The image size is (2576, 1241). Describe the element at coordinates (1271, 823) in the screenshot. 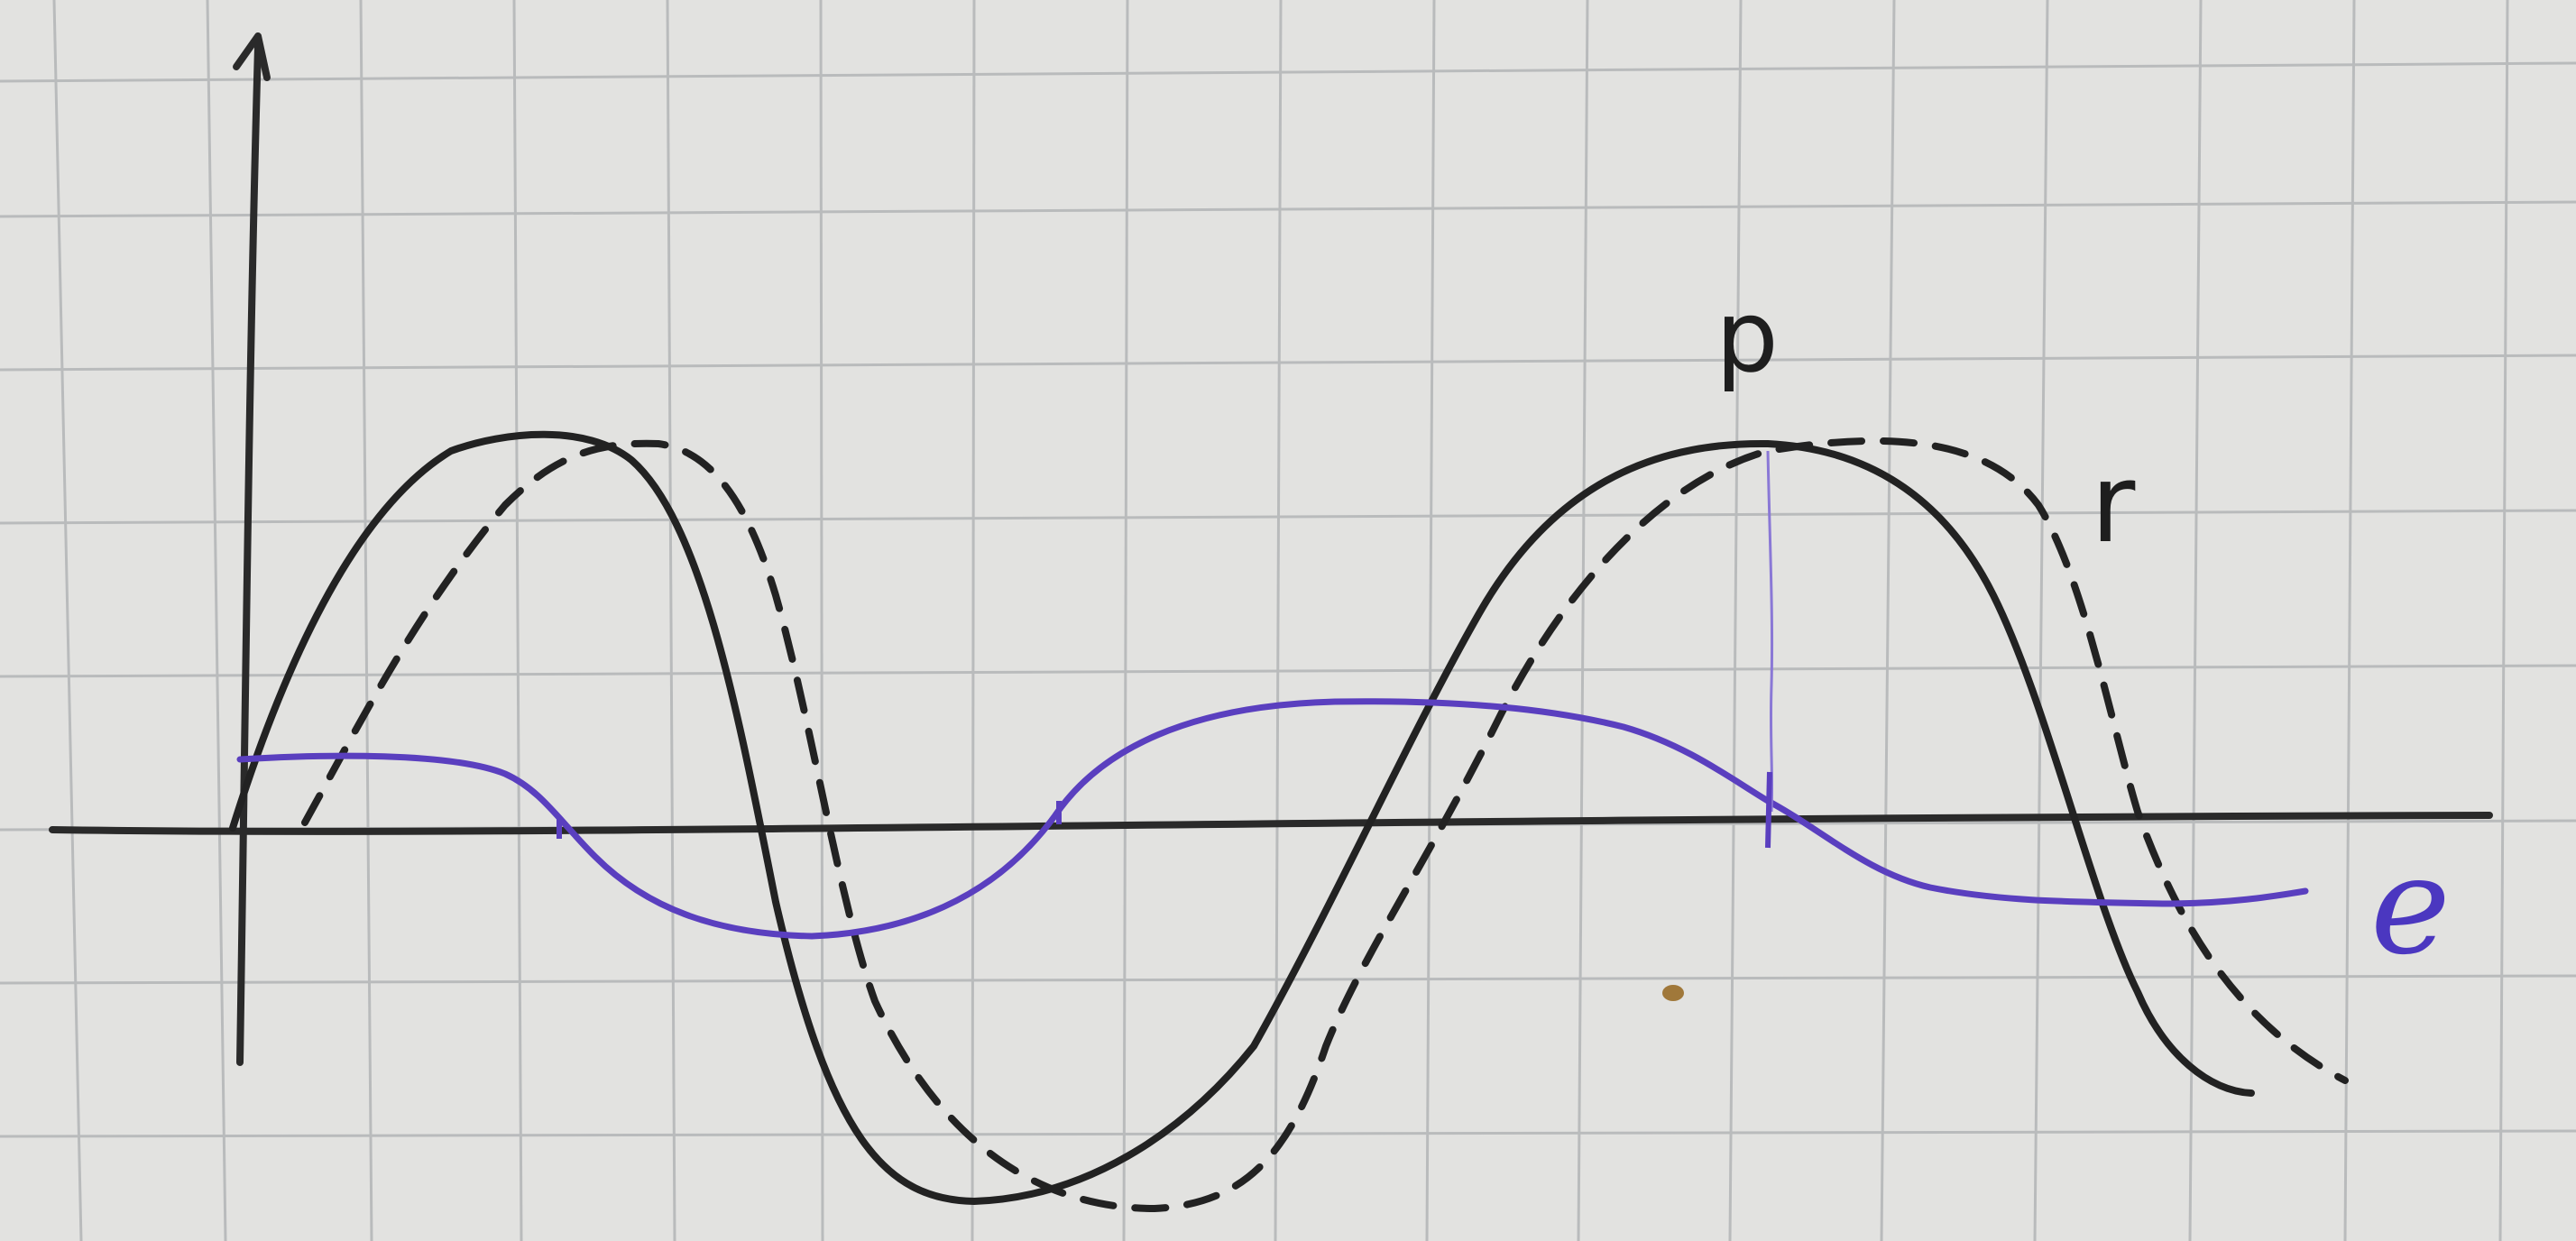

I see `horizontal-axis` at that location.